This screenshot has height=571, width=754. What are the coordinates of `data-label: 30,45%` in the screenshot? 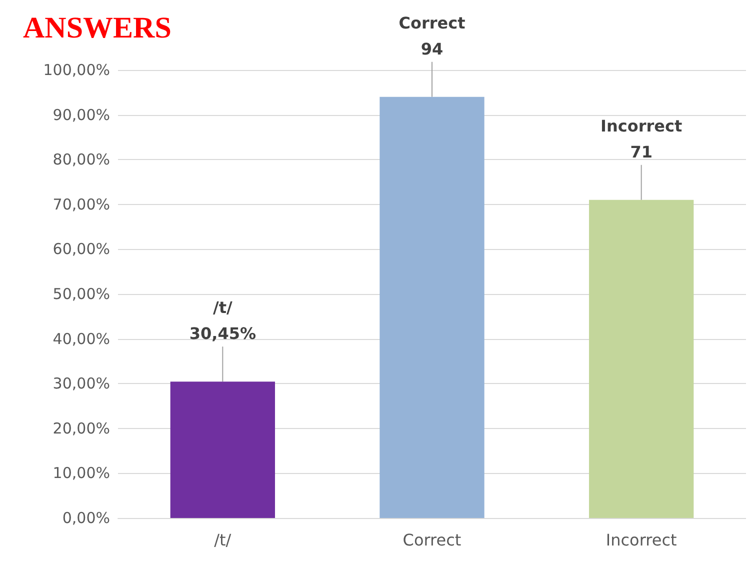 It's located at (222, 334).